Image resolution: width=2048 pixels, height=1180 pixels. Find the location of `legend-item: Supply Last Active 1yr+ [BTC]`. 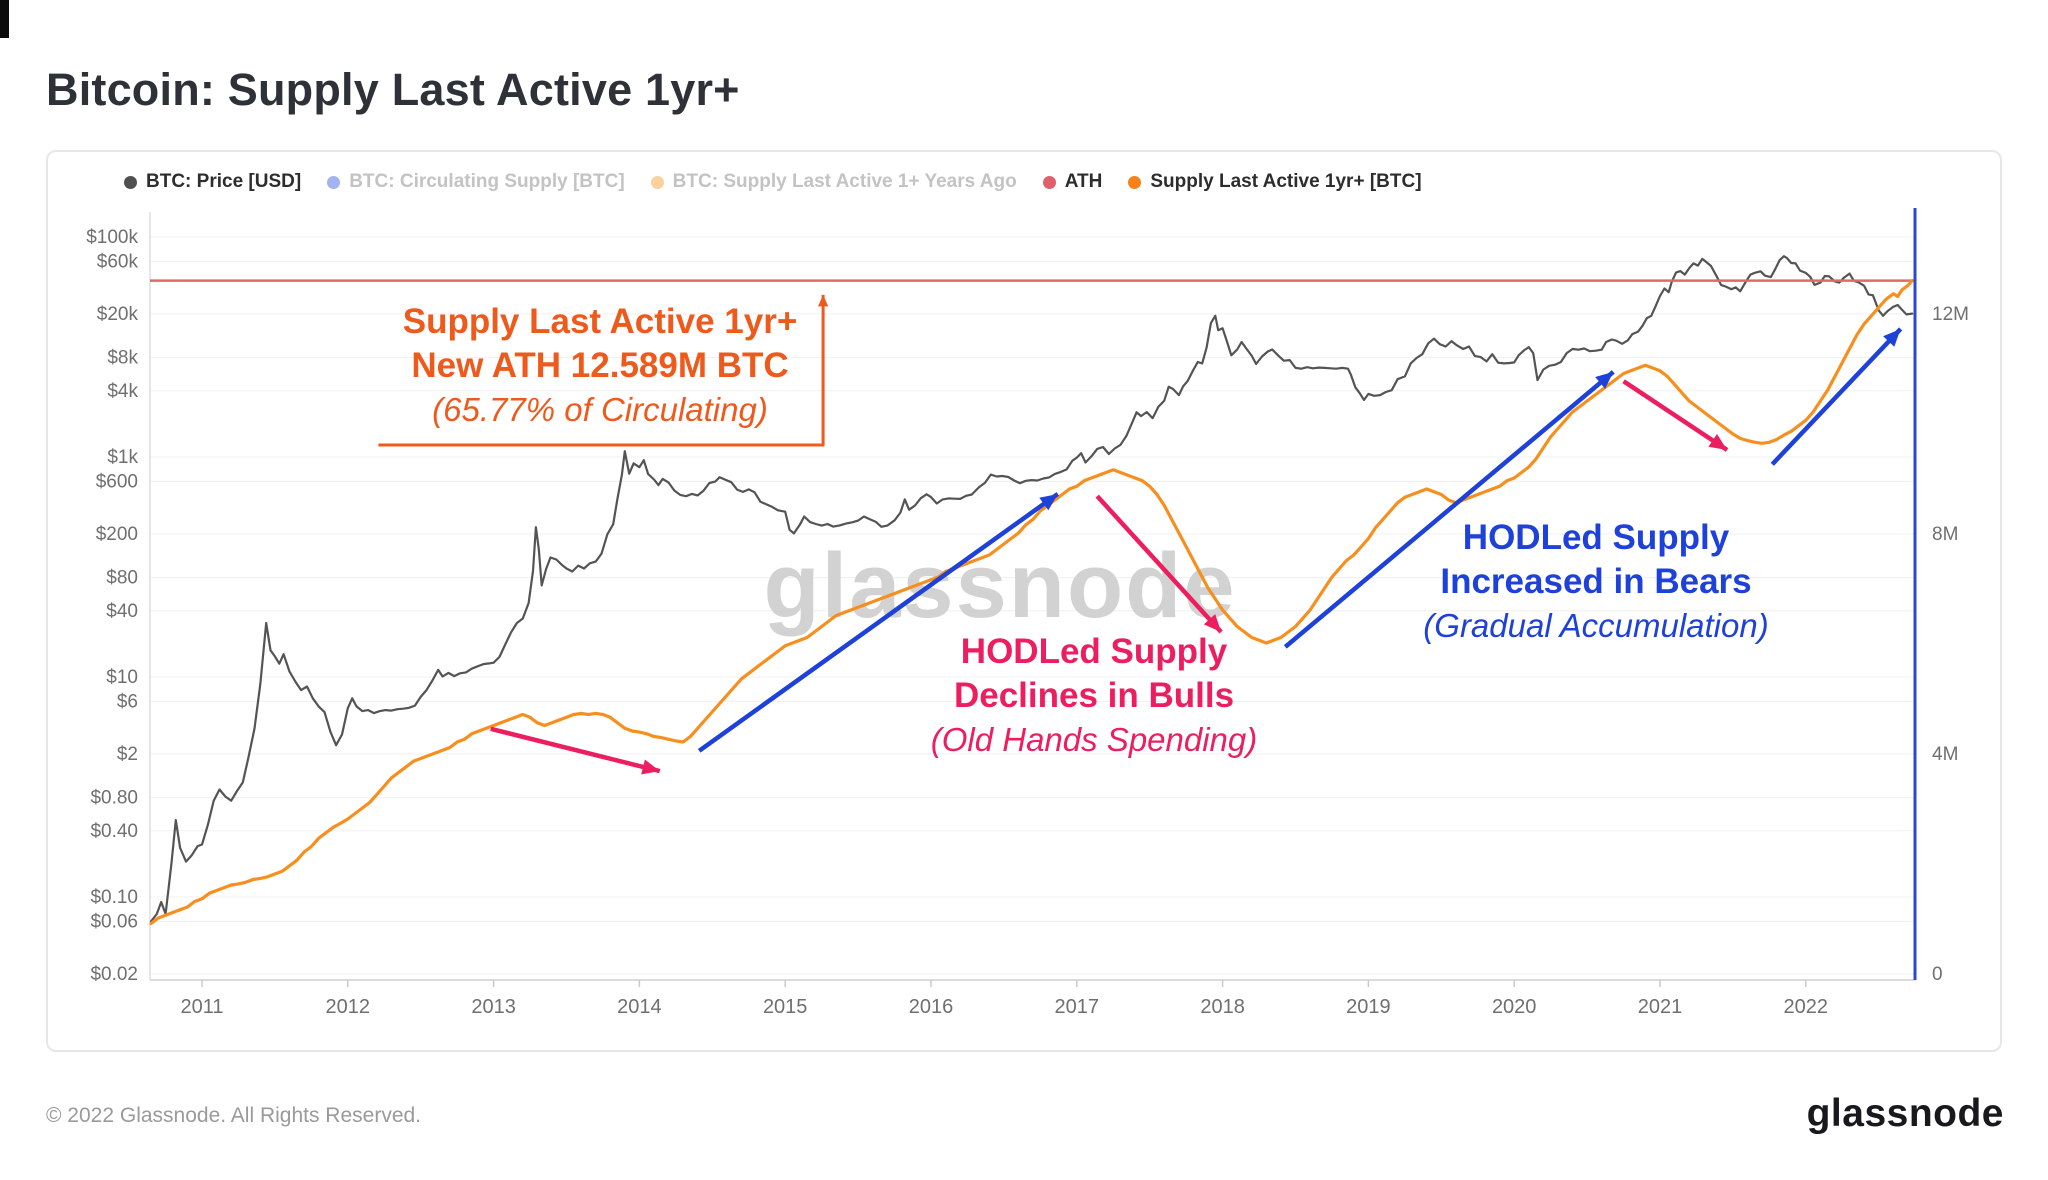

legend-item: Supply Last Active 1yr+ [BTC] is located at coordinates (1275, 182).